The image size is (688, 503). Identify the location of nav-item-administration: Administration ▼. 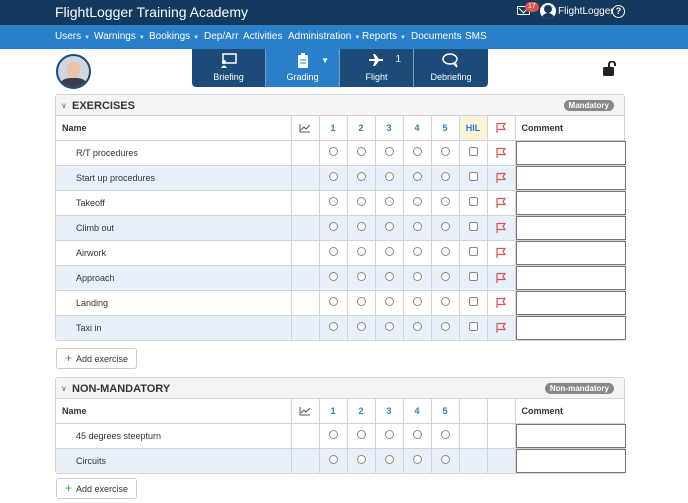
(324, 36).